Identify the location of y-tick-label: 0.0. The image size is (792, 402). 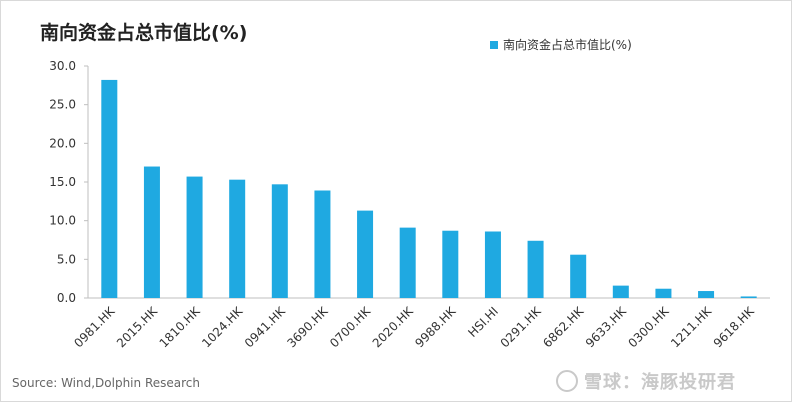
(66, 298).